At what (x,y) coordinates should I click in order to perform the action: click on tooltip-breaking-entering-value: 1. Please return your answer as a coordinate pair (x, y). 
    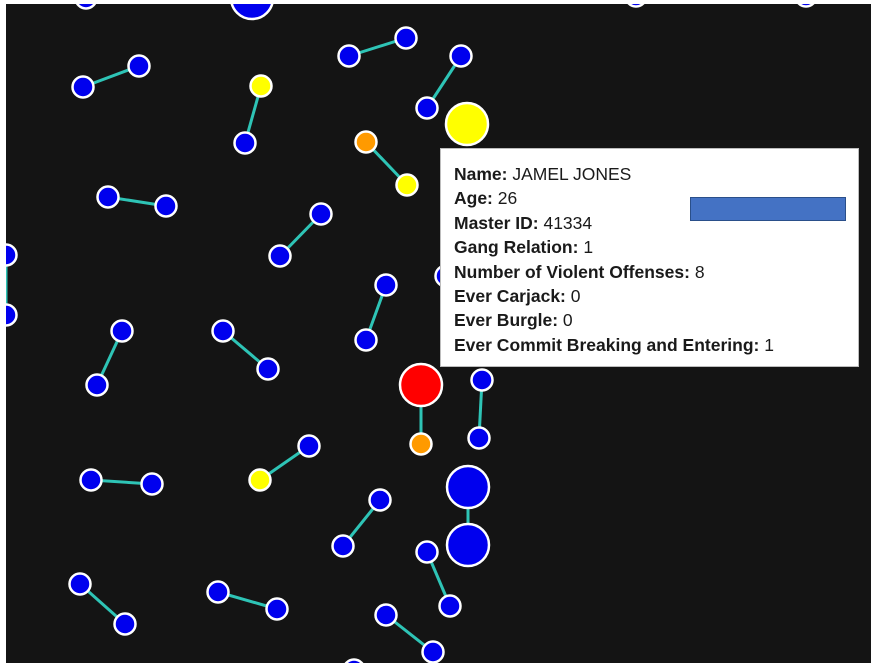
    Looking at the image, I should click on (766, 344).